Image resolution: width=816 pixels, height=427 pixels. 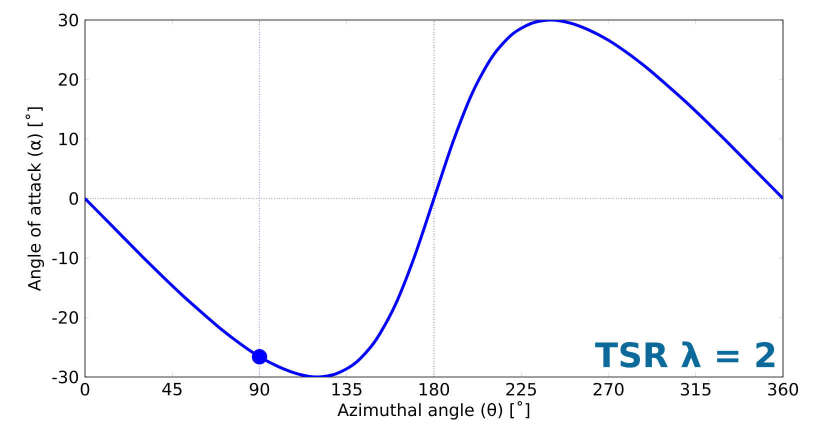 I want to click on y-tick-label: 0, so click(x=73, y=198).